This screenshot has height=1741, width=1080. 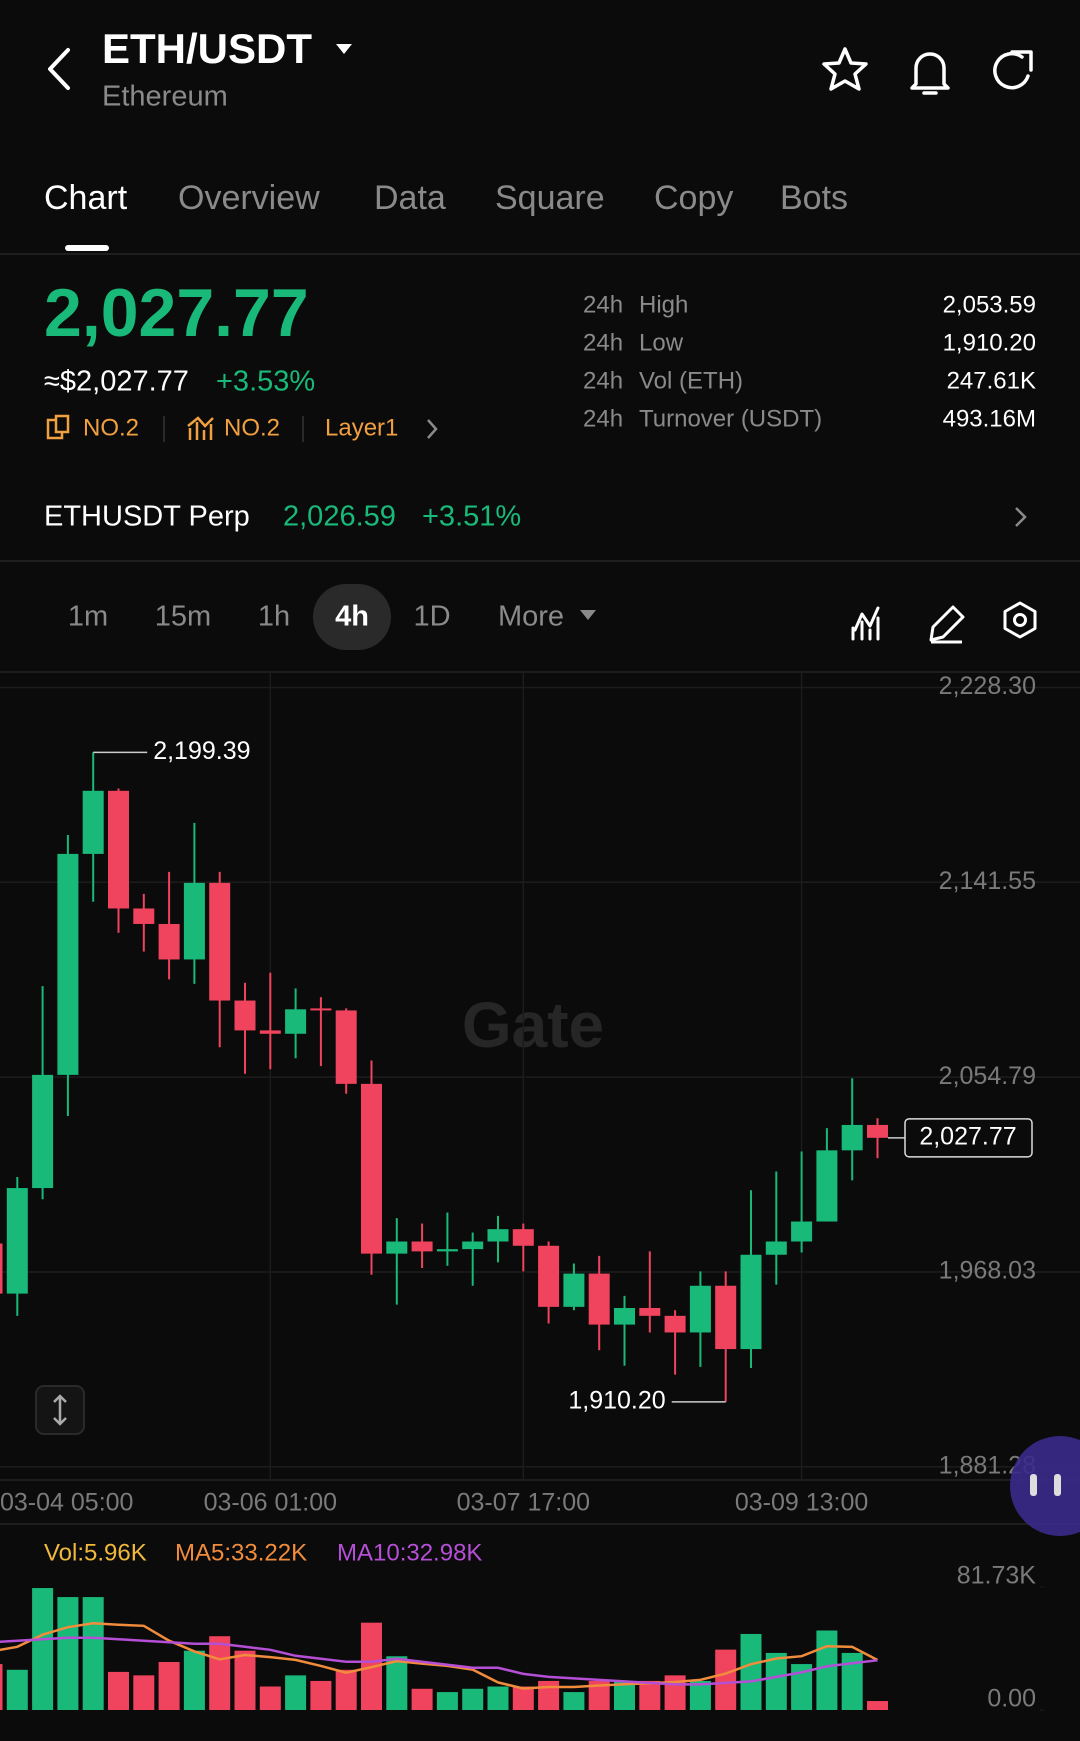 I want to click on active-tab-indicator, so click(x=87, y=248).